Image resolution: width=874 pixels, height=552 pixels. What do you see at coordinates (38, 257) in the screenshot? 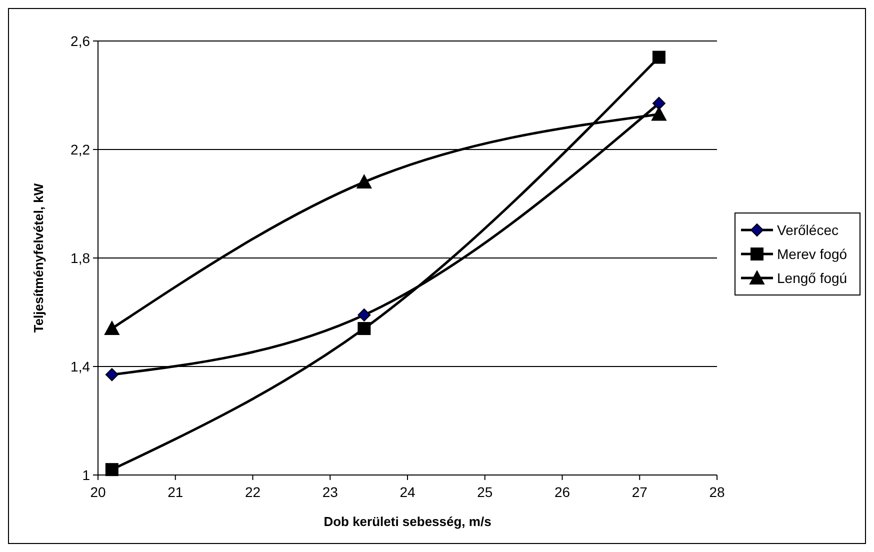
I see `y-axis-title: Teljesítményfelvétel, kW` at bounding box center [38, 257].